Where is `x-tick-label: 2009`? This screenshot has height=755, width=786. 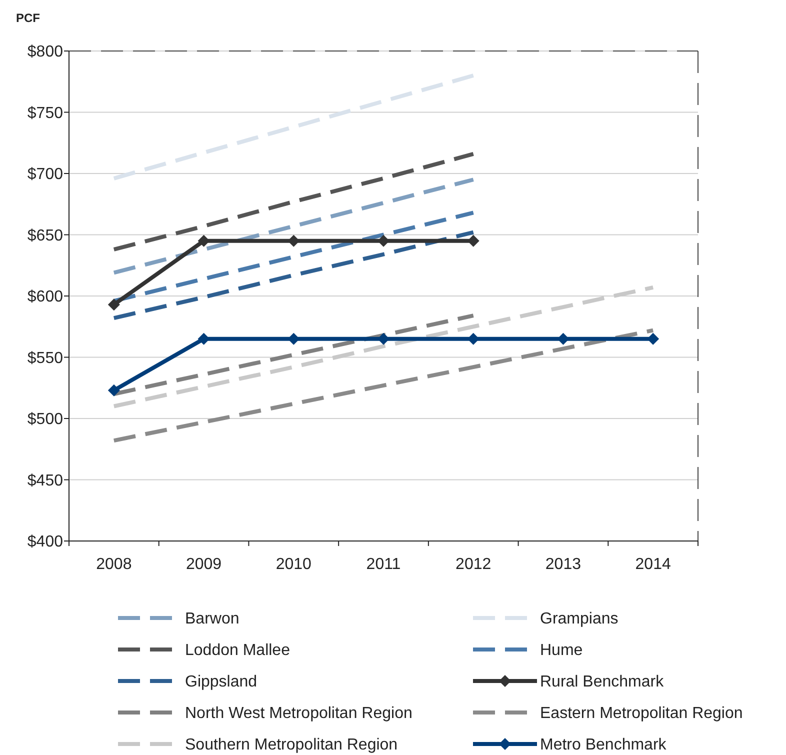 x-tick-label: 2009 is located at coordinates (204, 564).